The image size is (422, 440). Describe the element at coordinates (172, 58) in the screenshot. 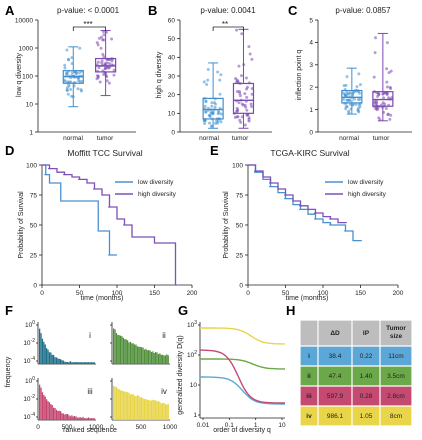

I see `y-tick-label: 40` at that location.